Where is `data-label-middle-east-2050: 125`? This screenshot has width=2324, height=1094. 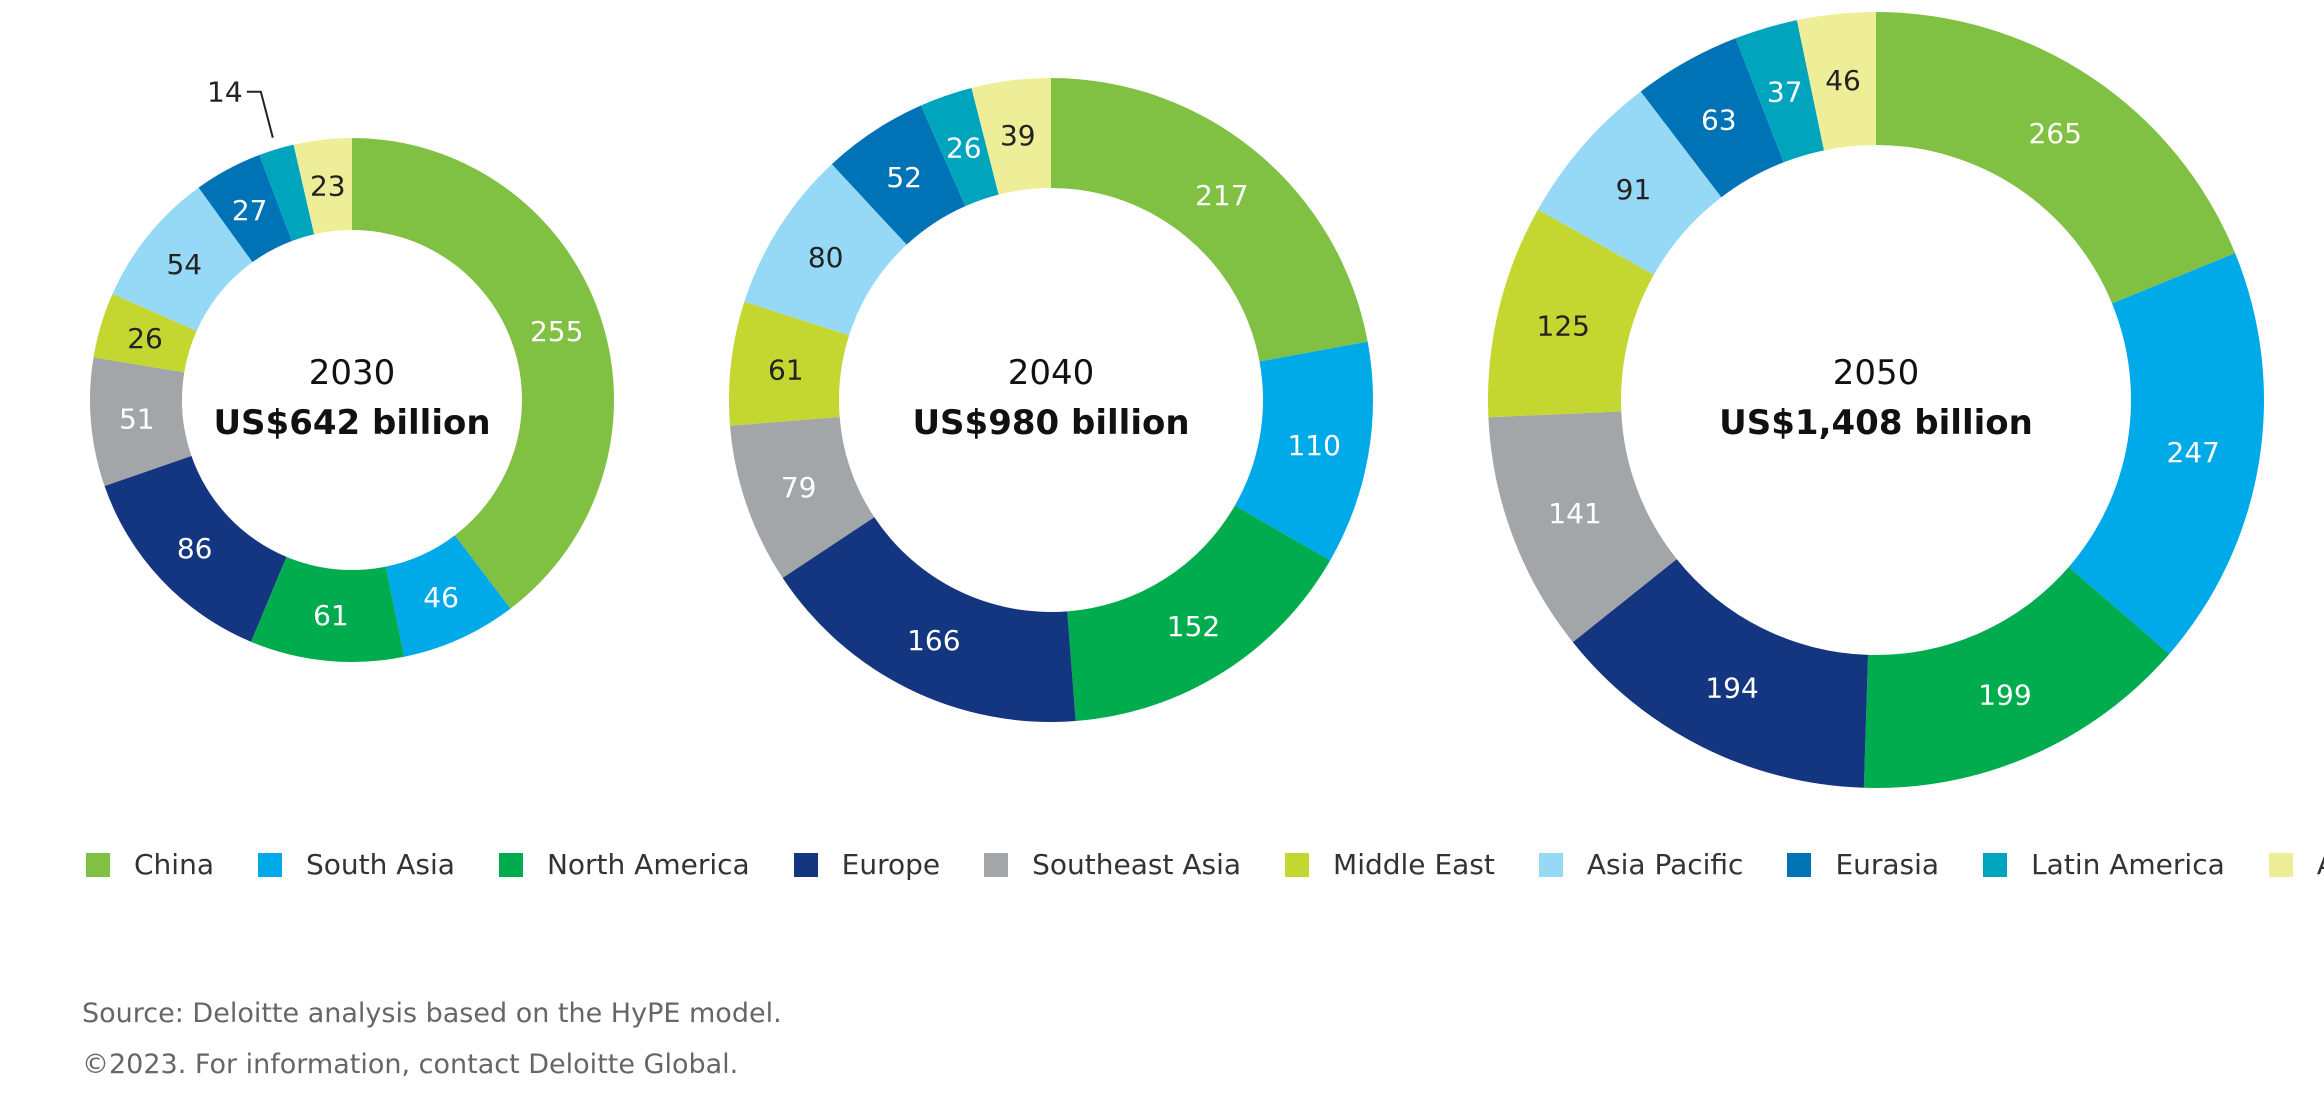 data-label-middle-east-2050: 125 is located at coordinates (1563, 325).